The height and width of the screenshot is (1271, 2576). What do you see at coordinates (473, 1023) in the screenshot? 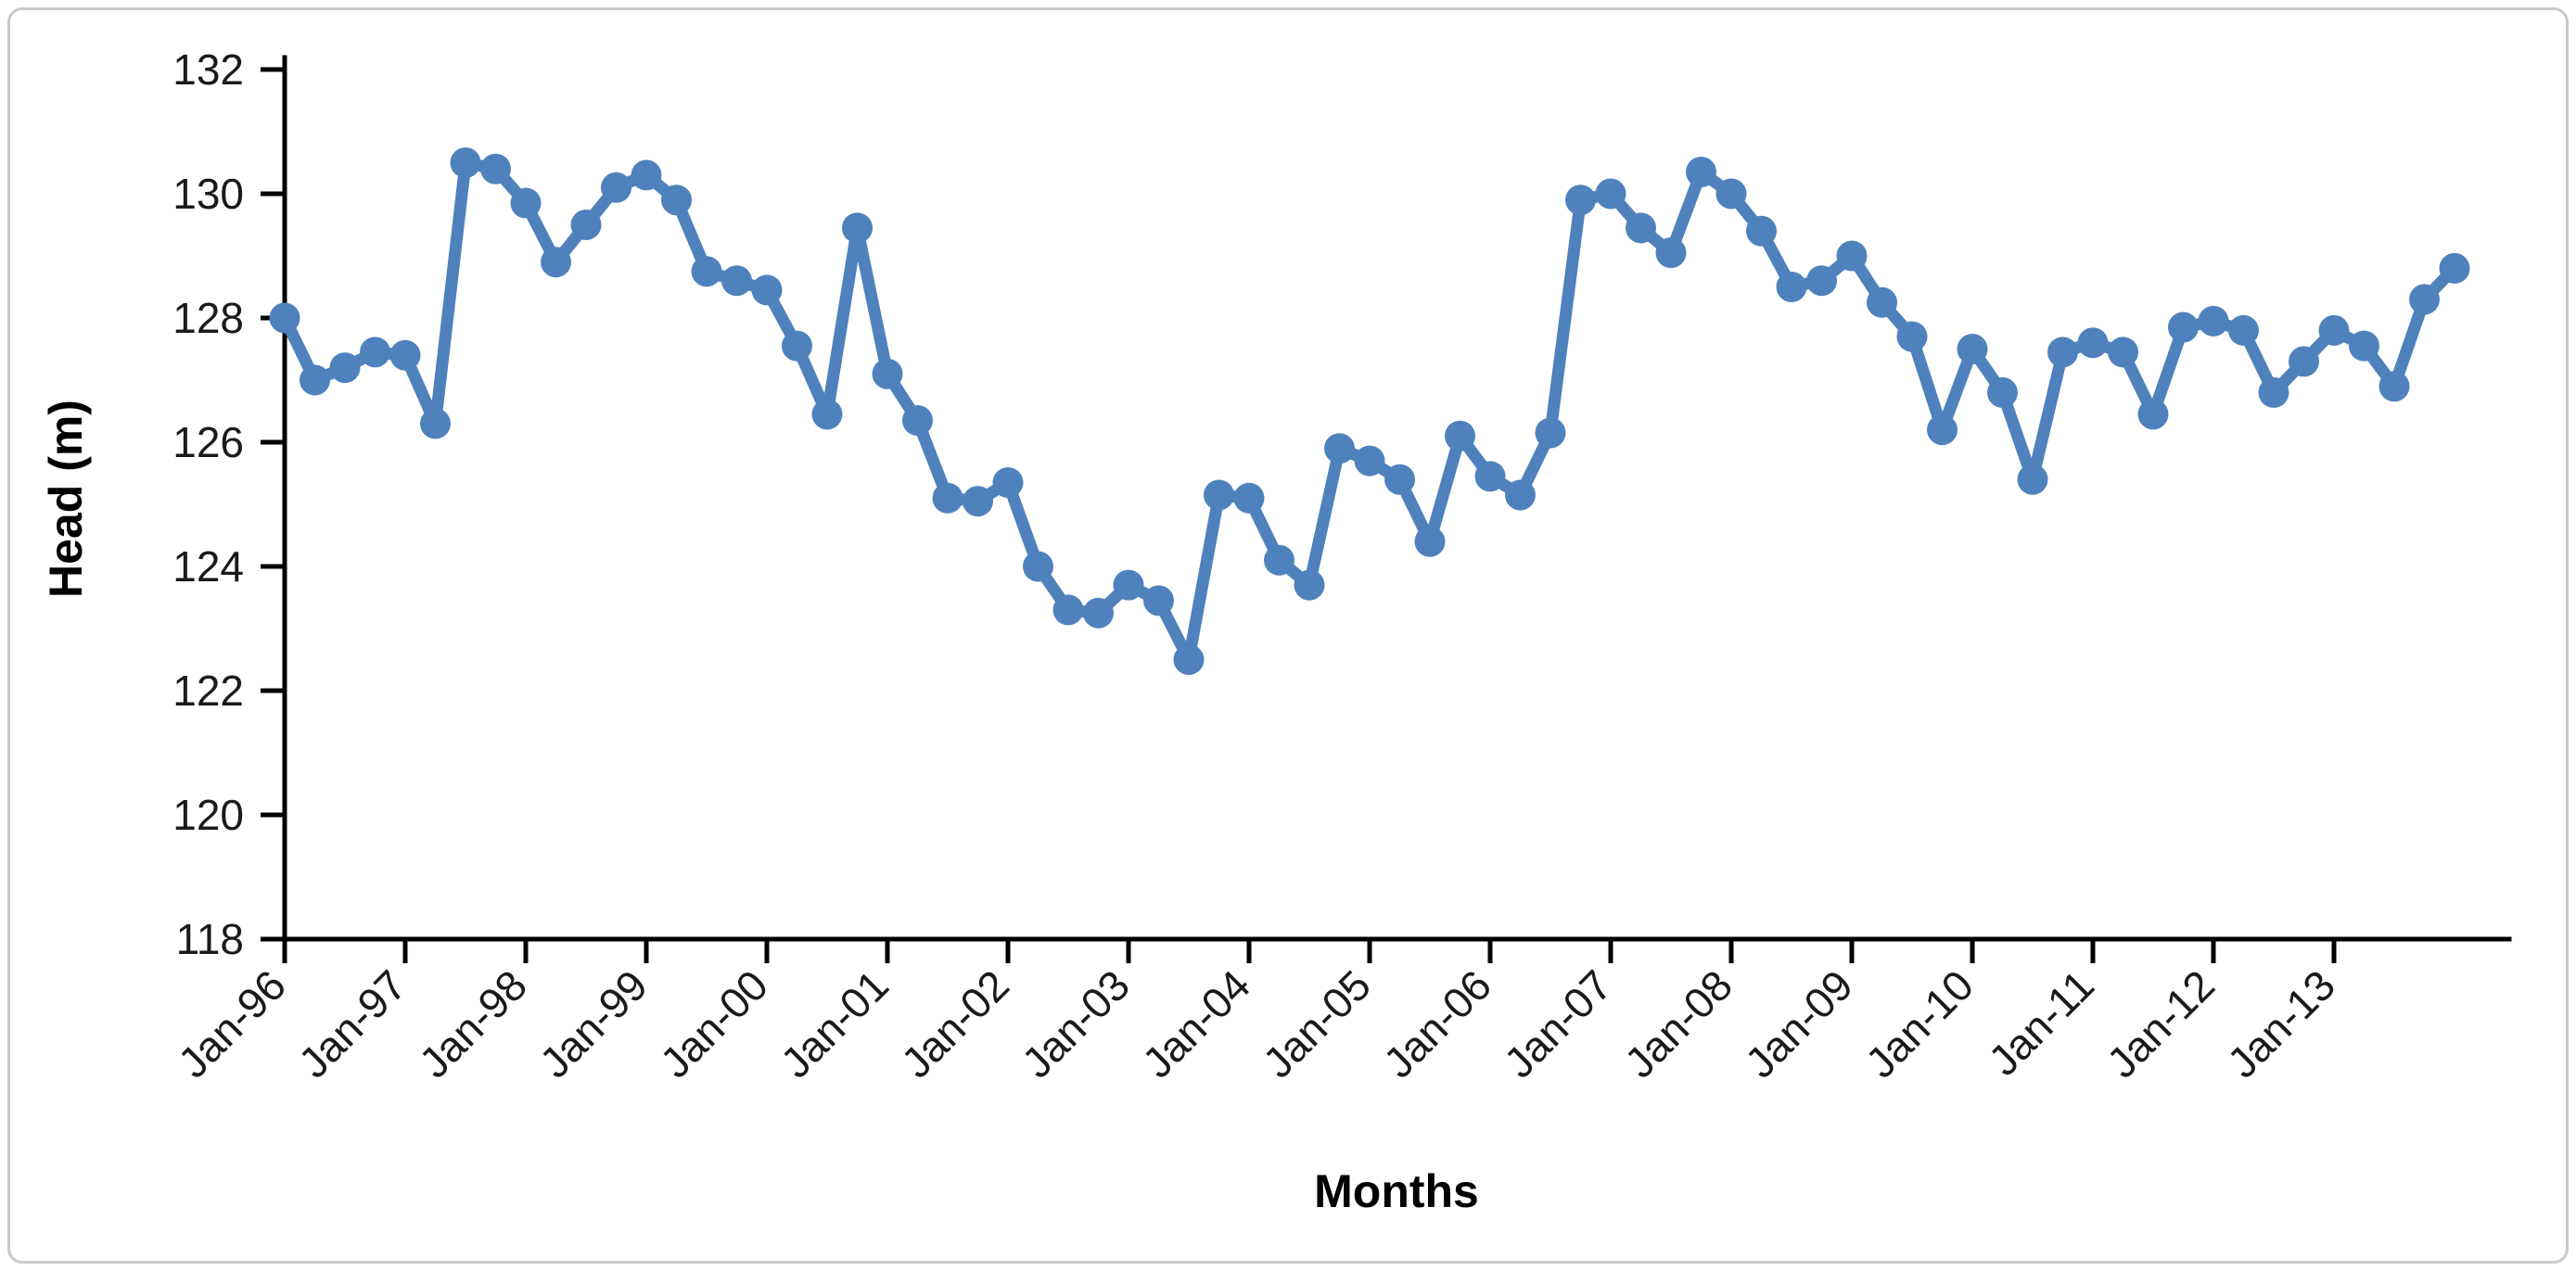
I see `x-tick-label: Jan-98` at bounding box center [473, 1023].